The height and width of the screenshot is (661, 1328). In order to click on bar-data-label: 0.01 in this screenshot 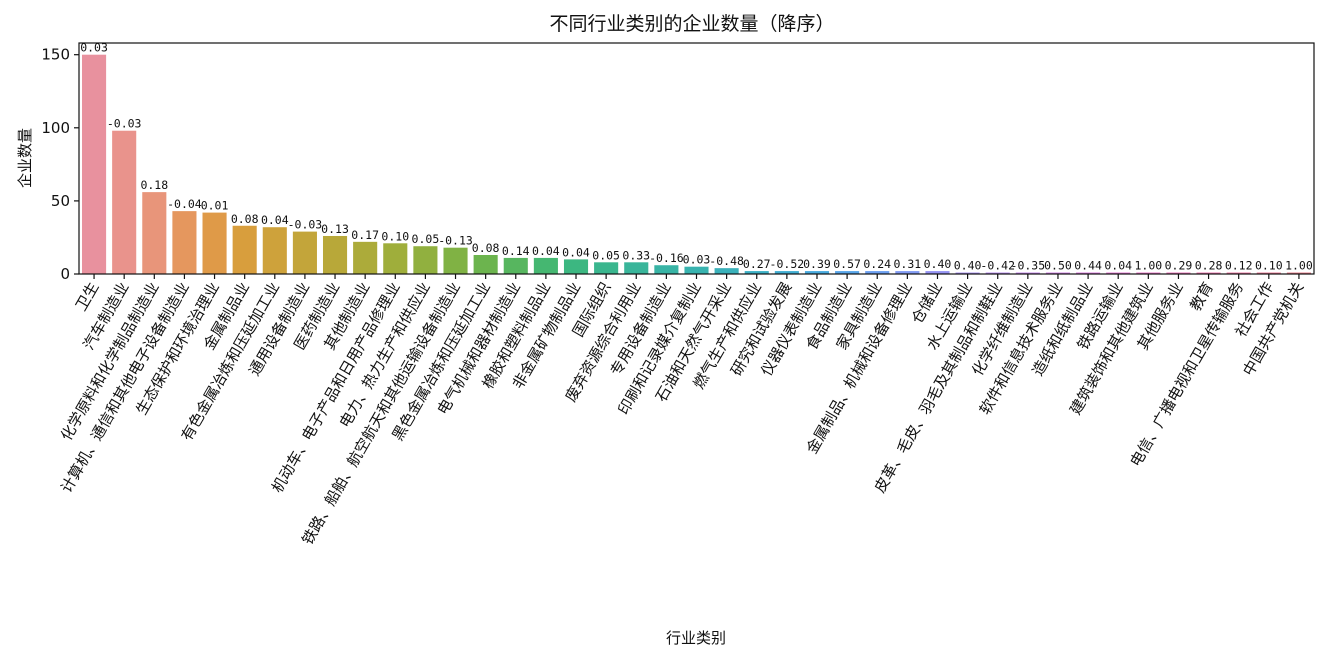, I will do `click(215, 206)`.